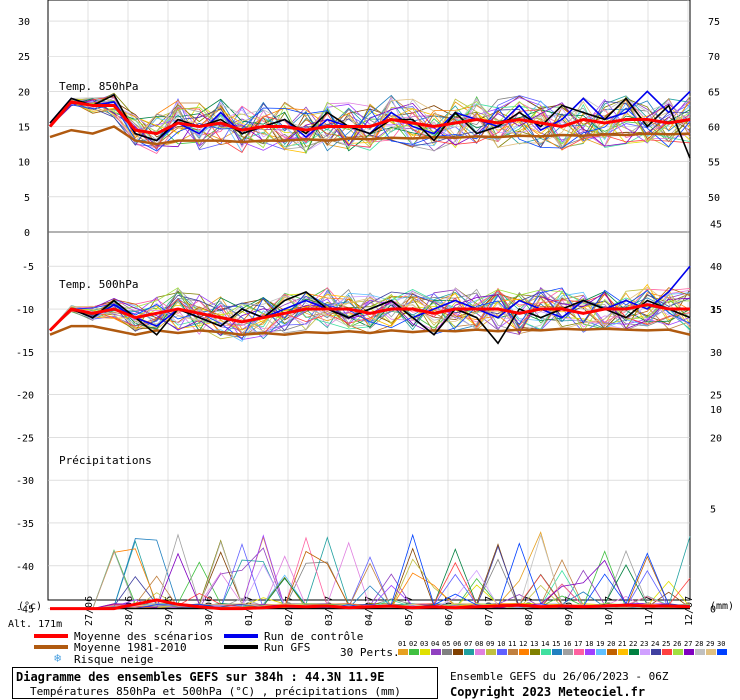 This screenshot has width=740, height=700. Describe the element at coordinates (169, 611) in the screenshot. I see `date-tick-label: 29/06` at that location.